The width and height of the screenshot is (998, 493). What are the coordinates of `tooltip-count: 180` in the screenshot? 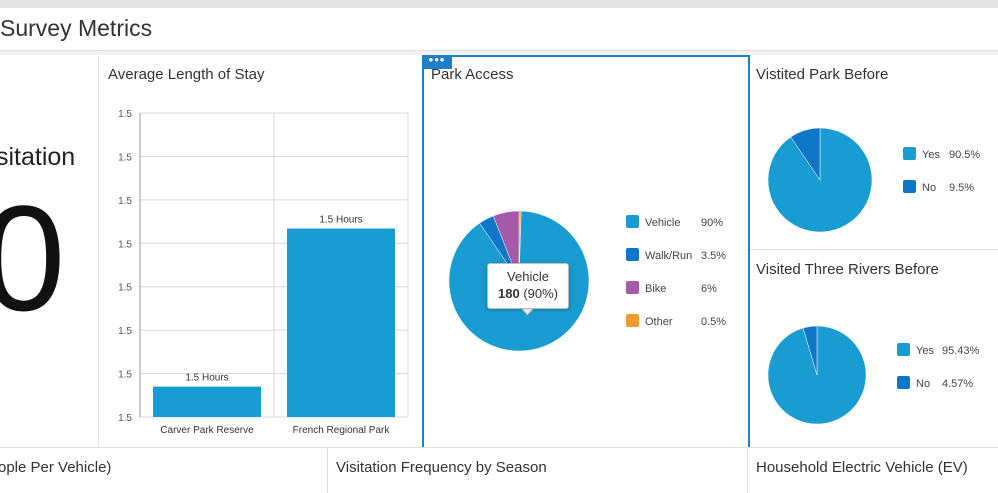 It's located at (508, 293).